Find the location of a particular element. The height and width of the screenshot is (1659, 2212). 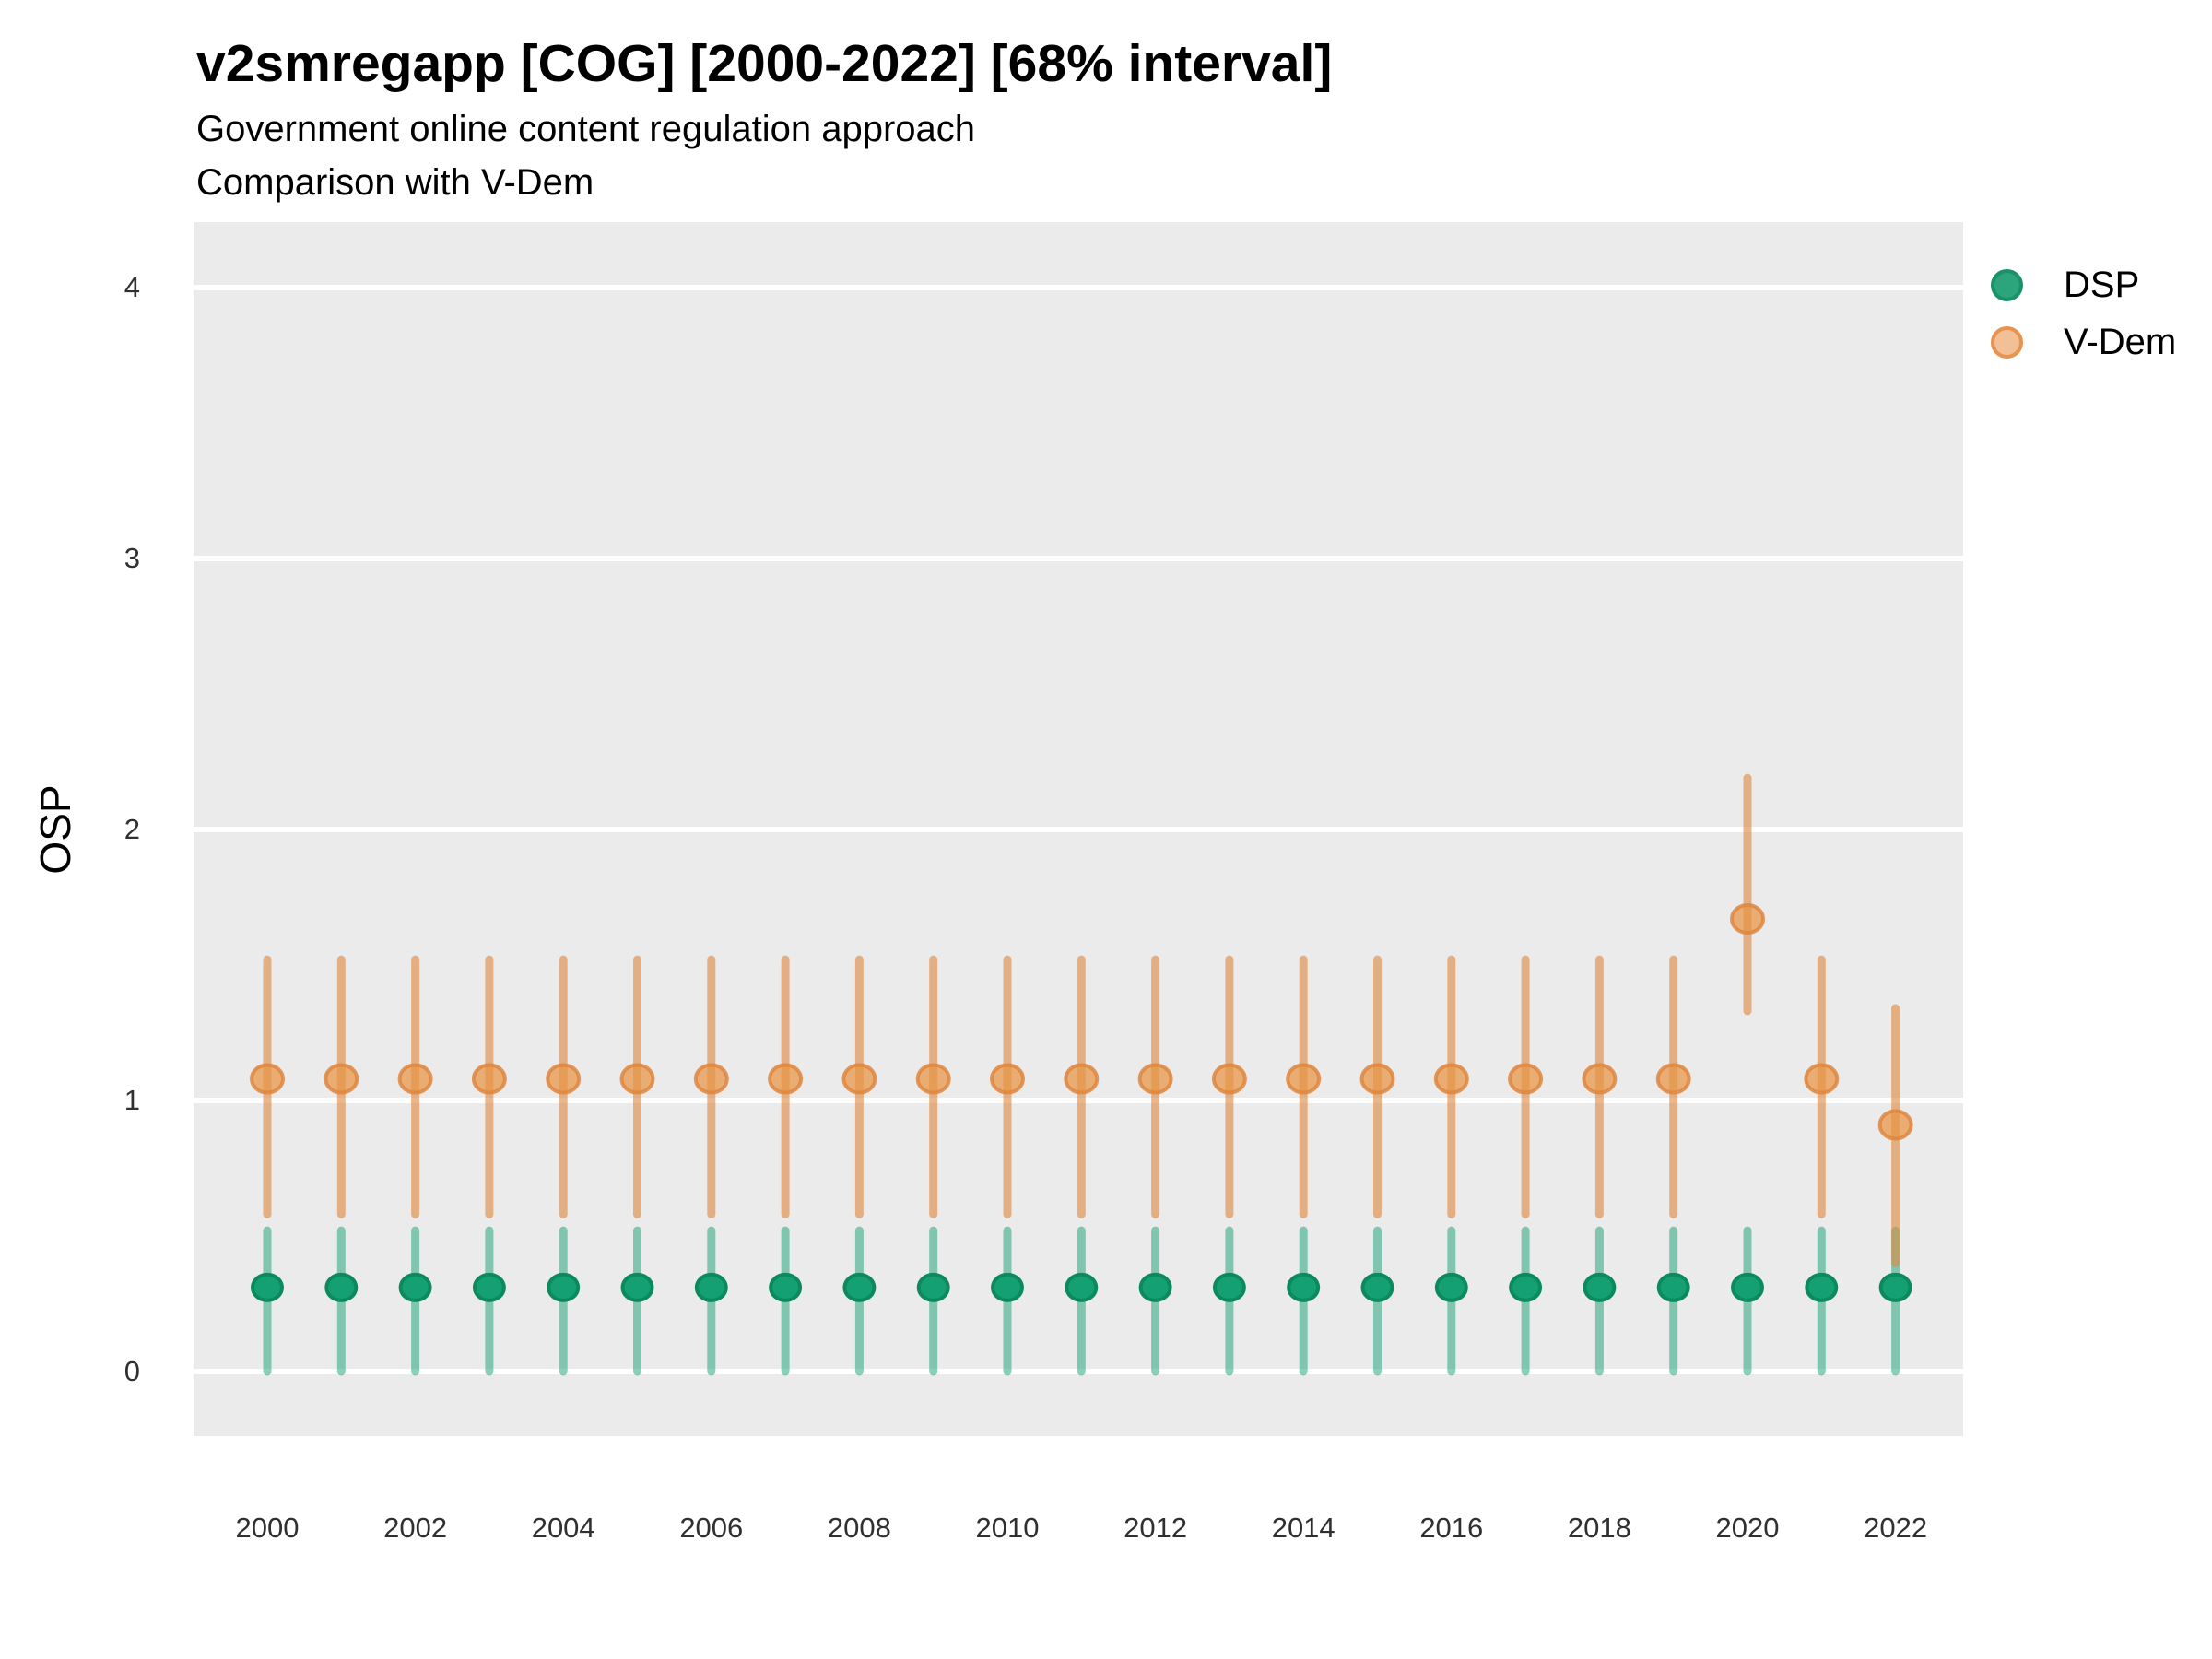

dsp-point-2013 is located at coordinates (1229, 1287).